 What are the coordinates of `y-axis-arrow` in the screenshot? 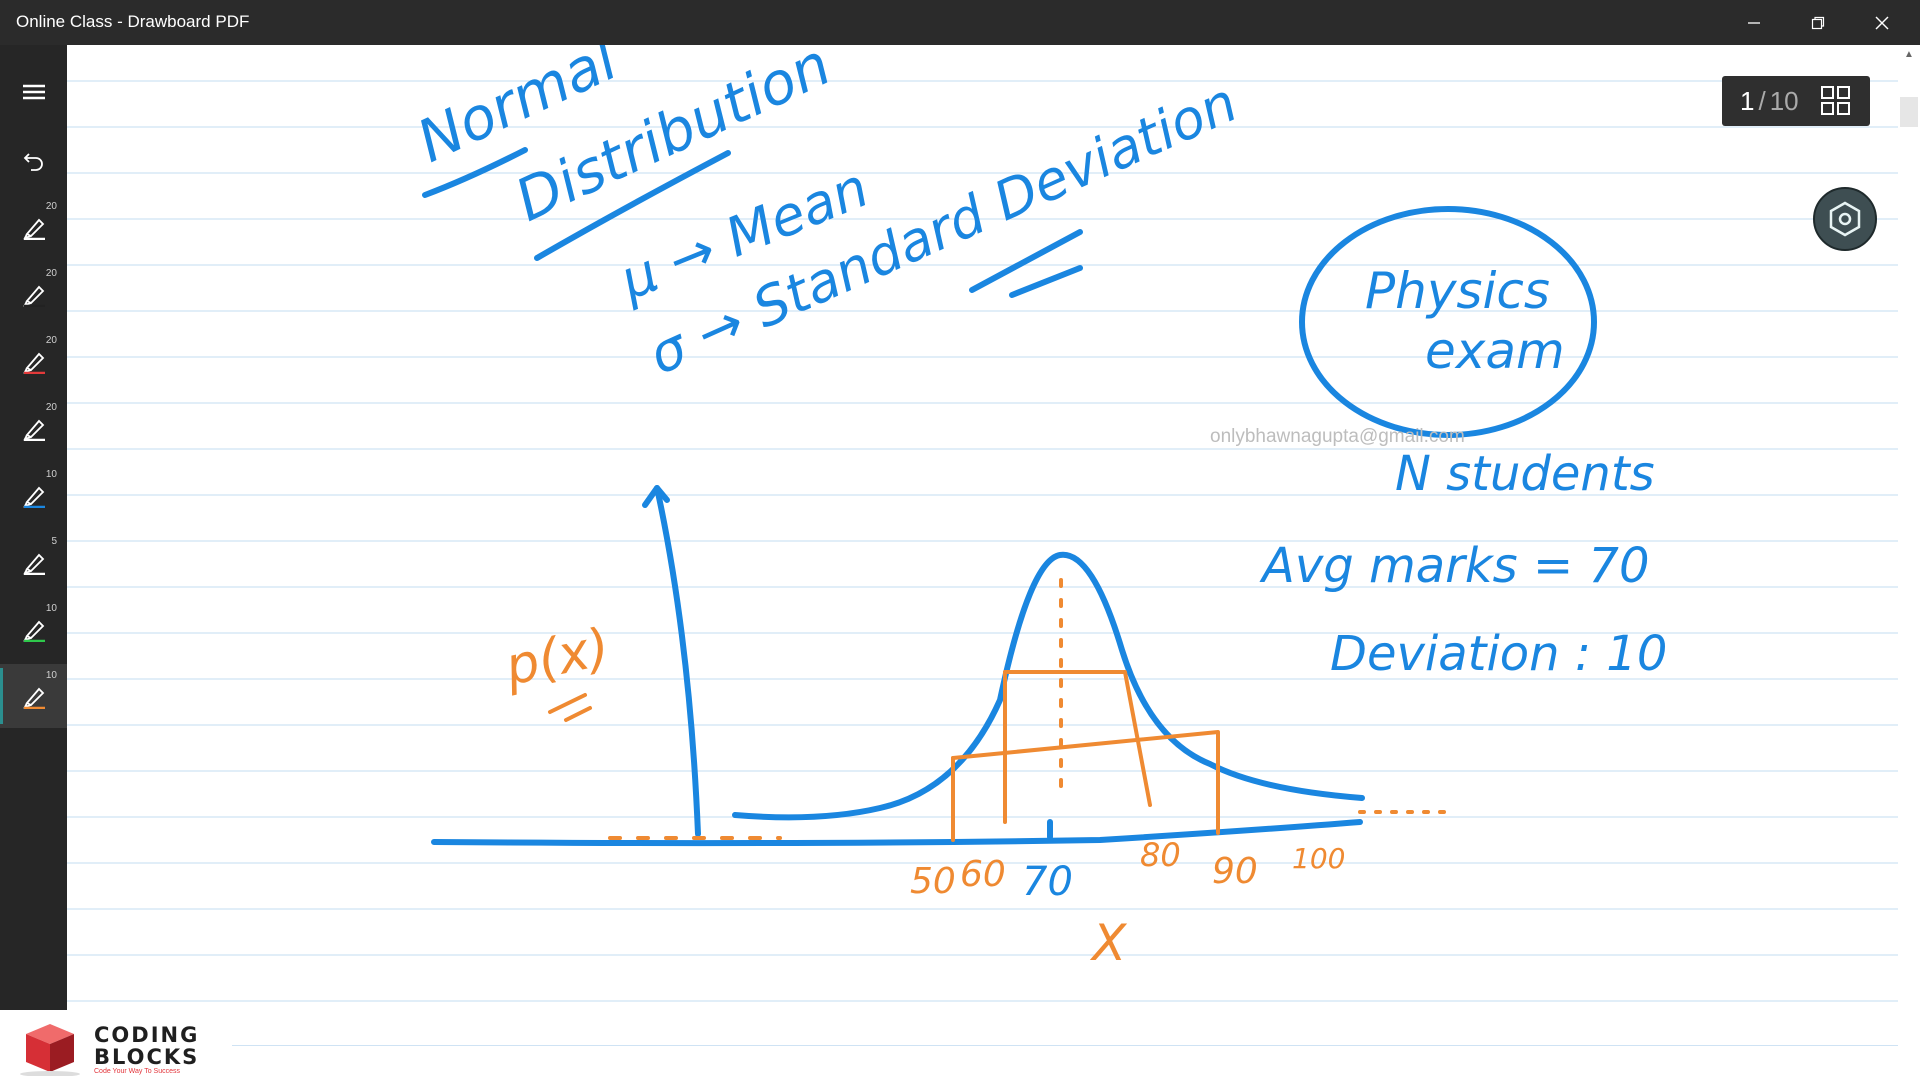 It's located at (656, 496).